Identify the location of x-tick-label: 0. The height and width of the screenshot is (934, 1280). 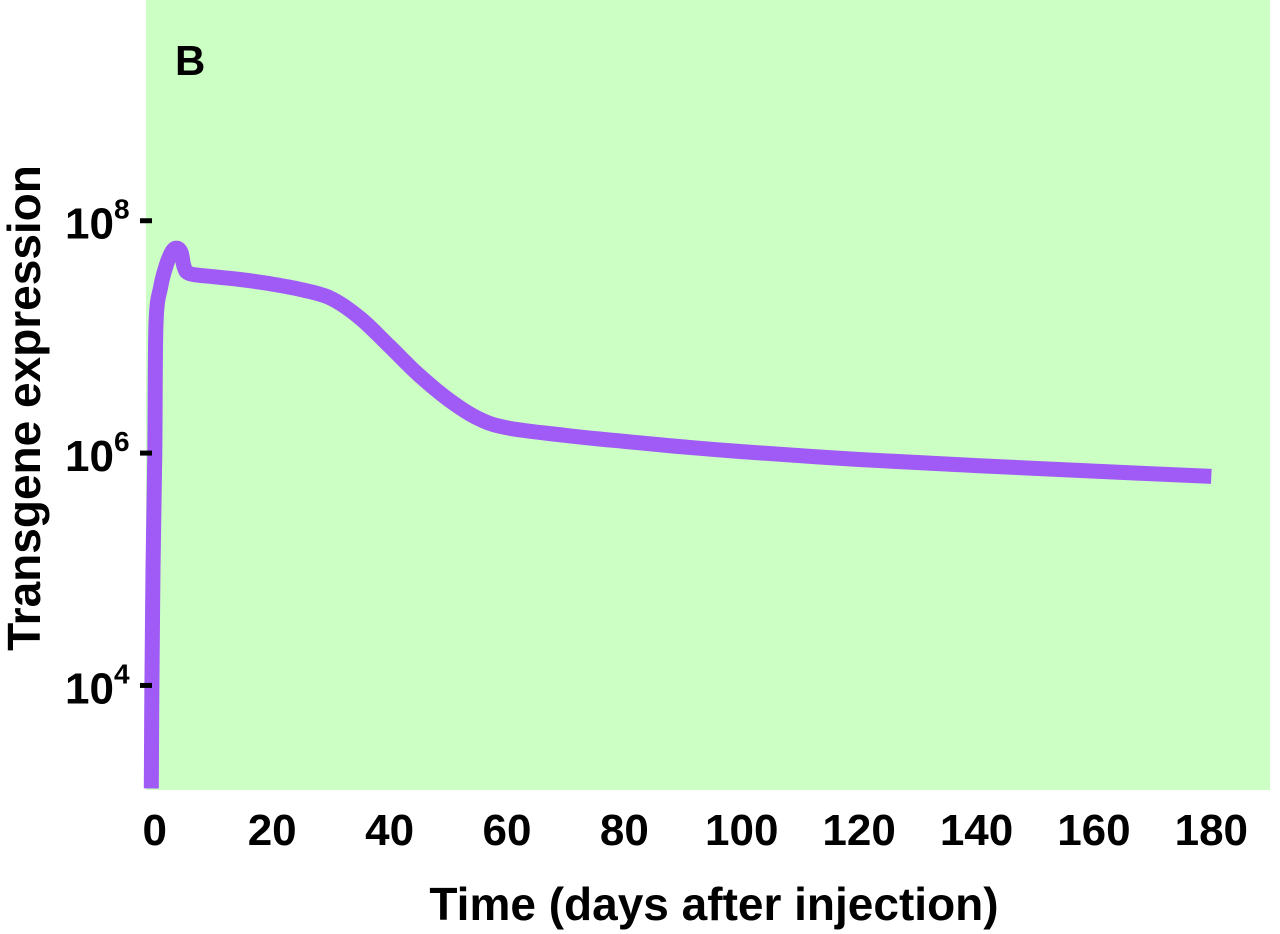
(155, 830).